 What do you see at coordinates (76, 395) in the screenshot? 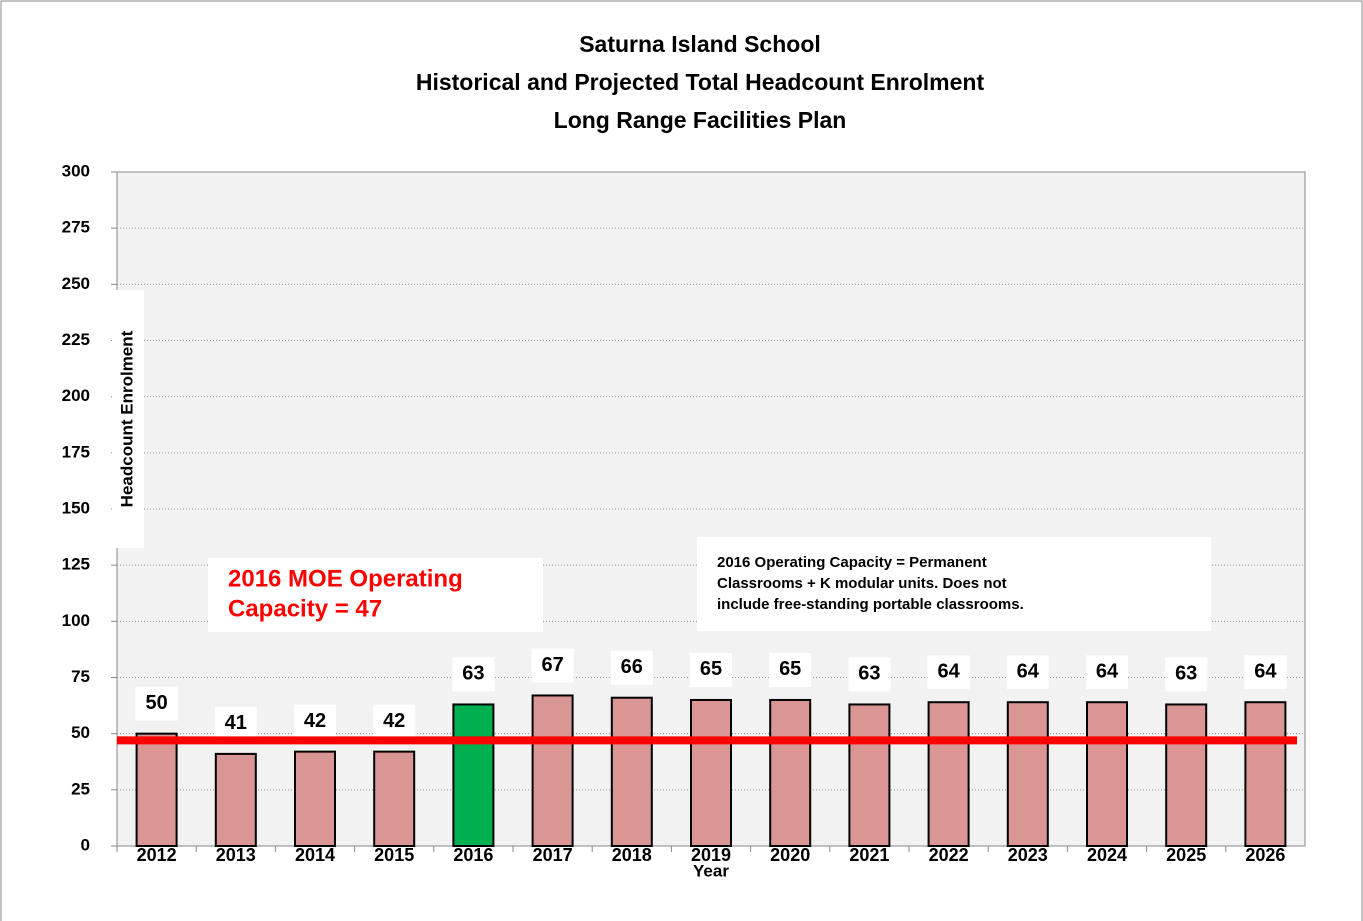
I see `y-tick-label: 200` at bounding box center [76, 395].